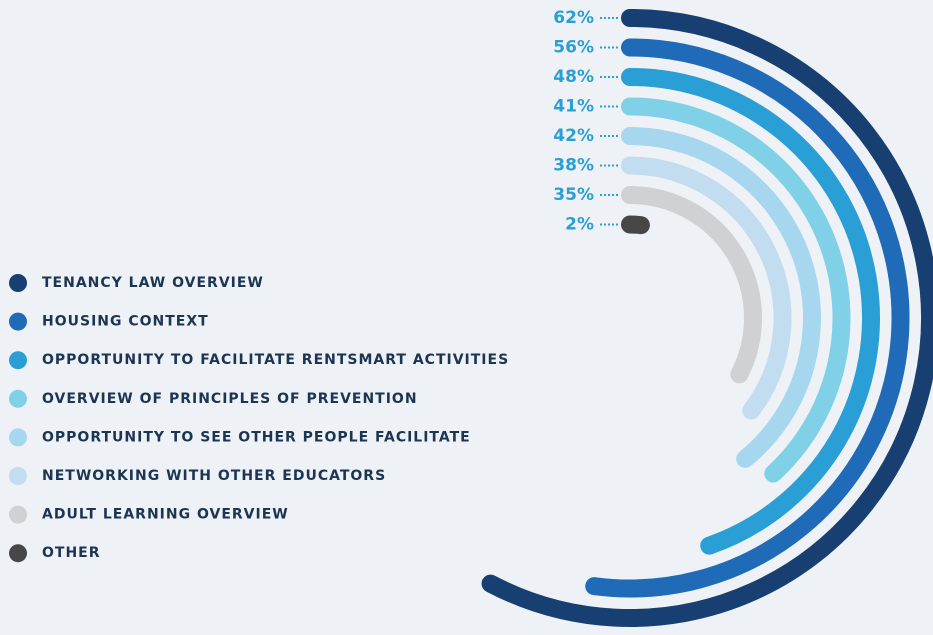  Describe the element at coordinates (71, 553) in the screenshot. I see `legend-label: OTHER` at that location.